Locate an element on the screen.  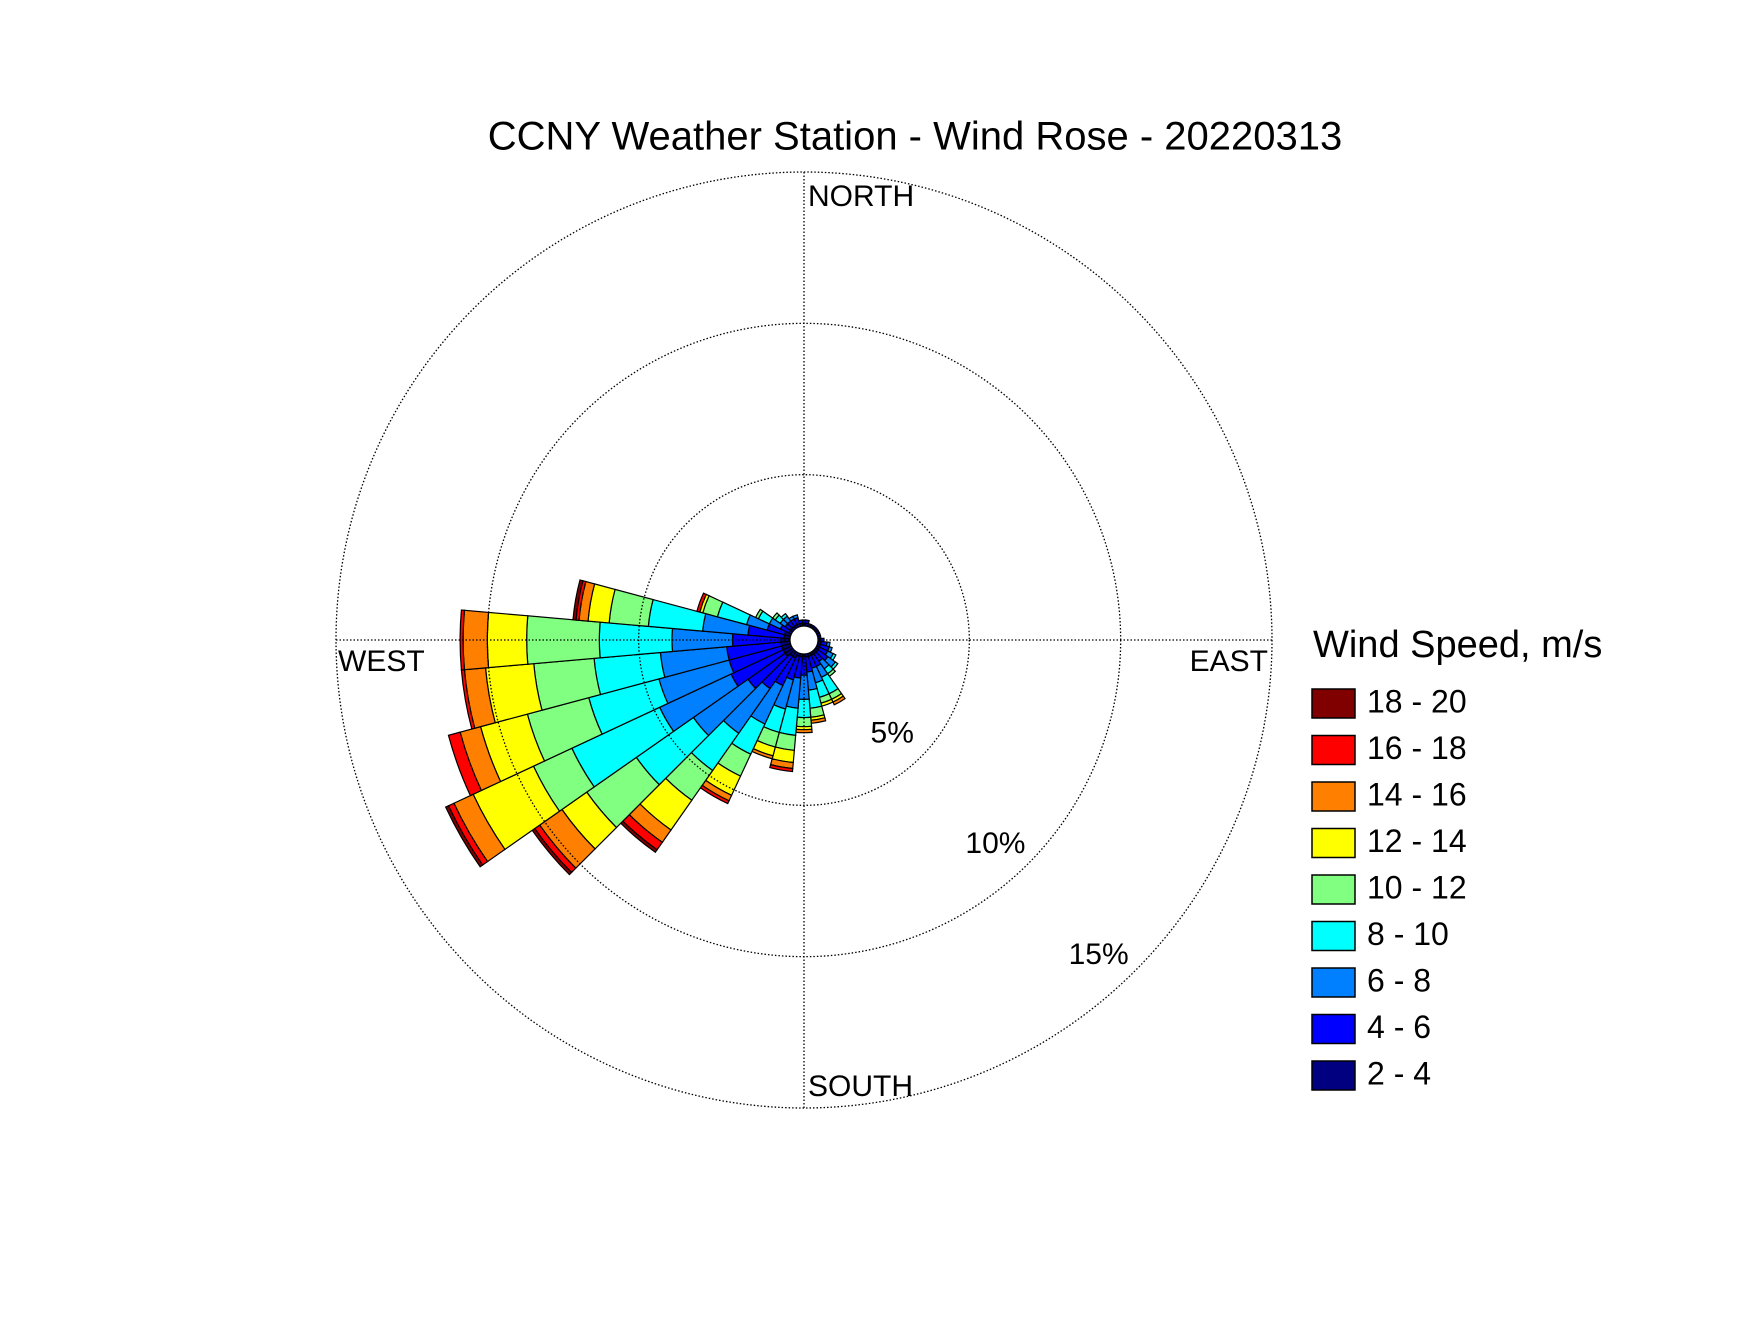
legend-title: Wind Speed, m/s is located at coordinates (1457, 645).